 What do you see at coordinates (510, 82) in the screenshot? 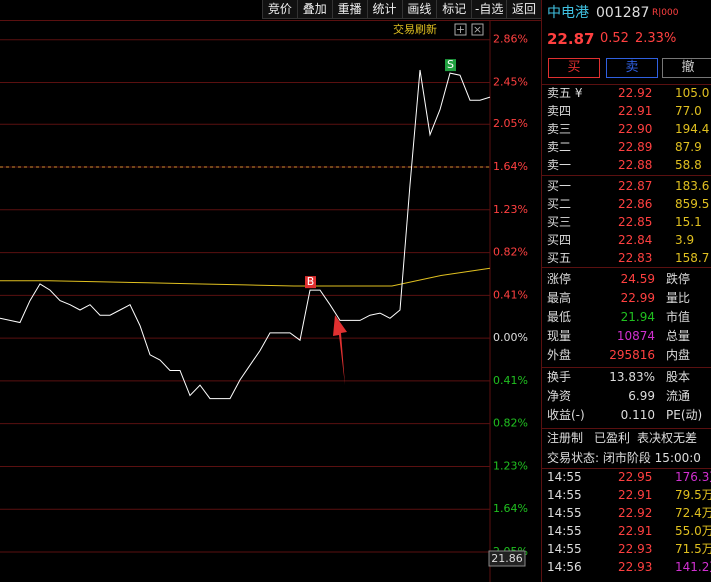
I see `y-tick-label: 2.45%` at bounding box center [510, 82].